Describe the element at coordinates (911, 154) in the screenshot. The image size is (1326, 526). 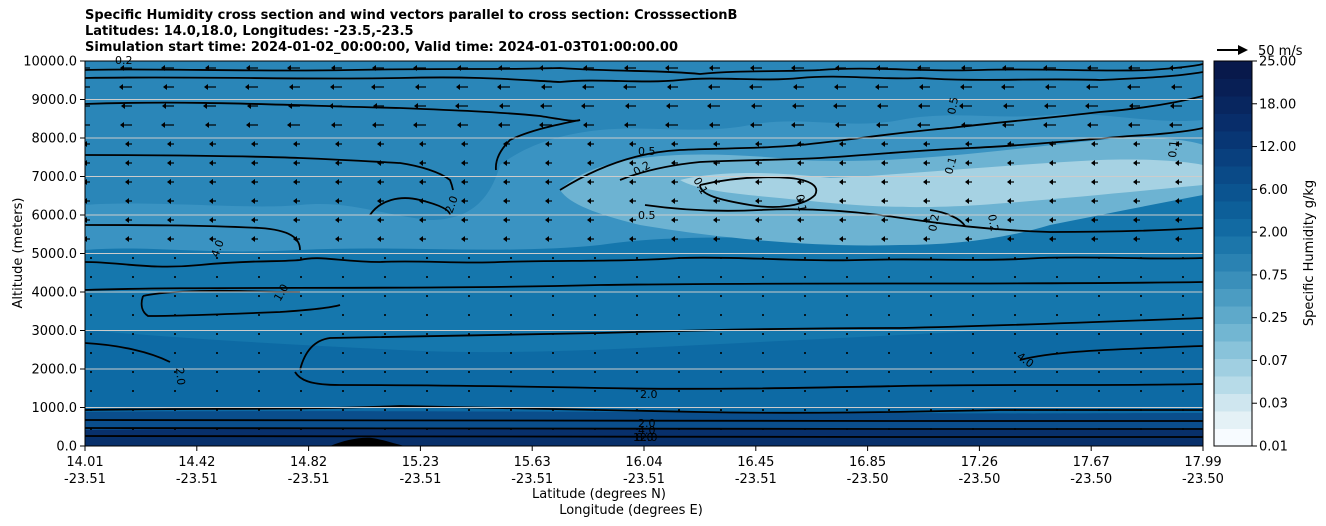
I see `contour-0.2-mid` at that location.